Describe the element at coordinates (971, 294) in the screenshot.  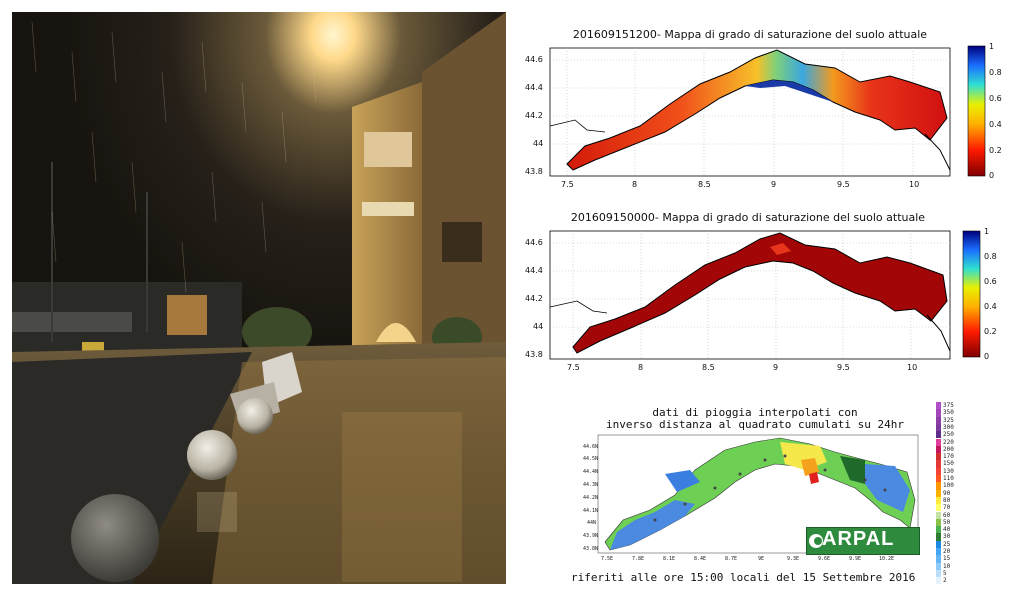
I see `map2-colorbar` at that location.